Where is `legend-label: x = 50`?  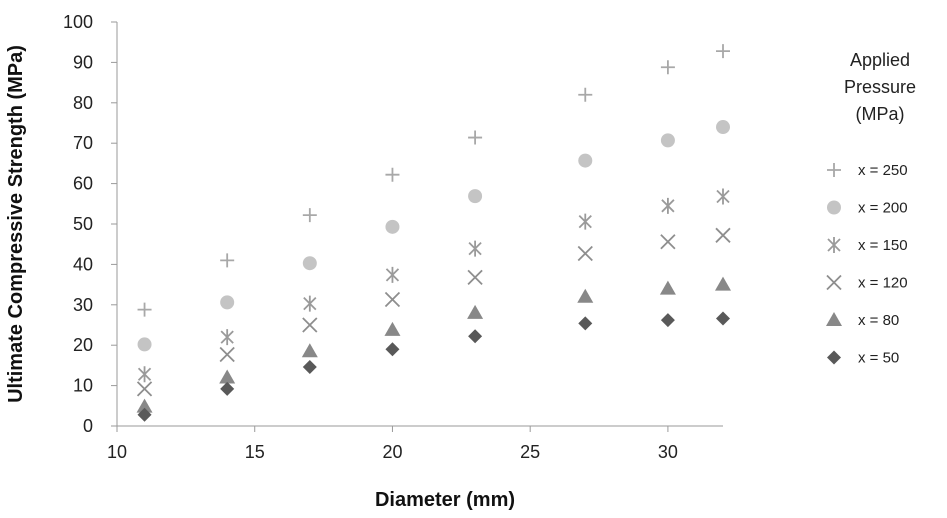
legend-label: x = 50 is located at coordinates (878, 358).